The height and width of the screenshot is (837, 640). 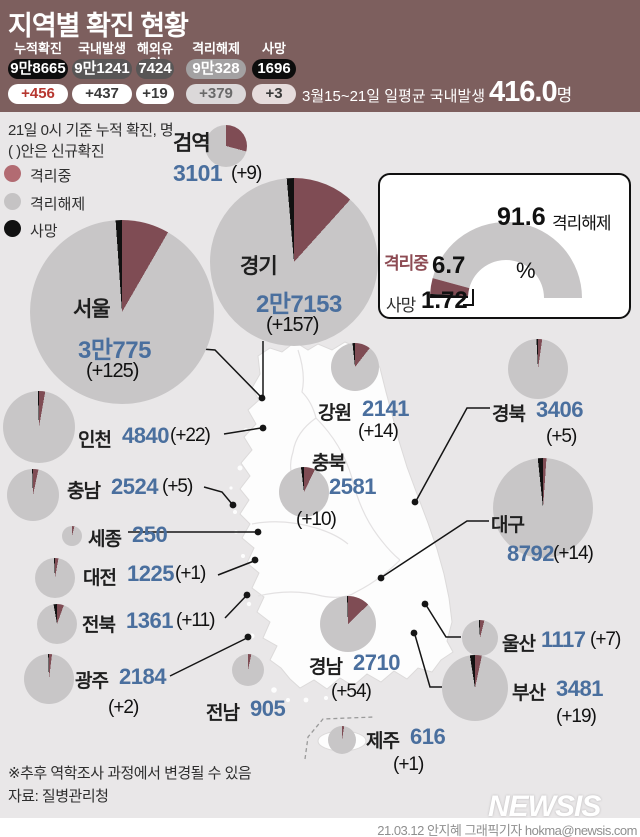 What do you see at coordinates (102, 94) in the screenshot?
I see `stat-delta-1: +437` at bounding box center [102, 94].